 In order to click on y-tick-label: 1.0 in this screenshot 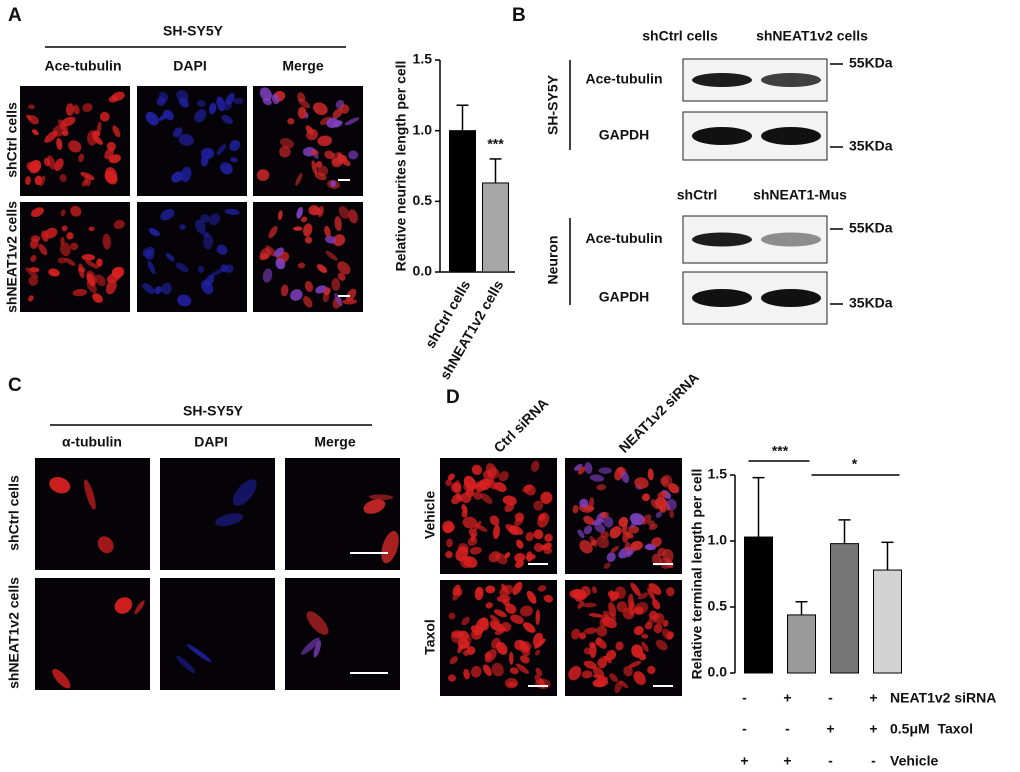, I will do `click(423, 129)`.